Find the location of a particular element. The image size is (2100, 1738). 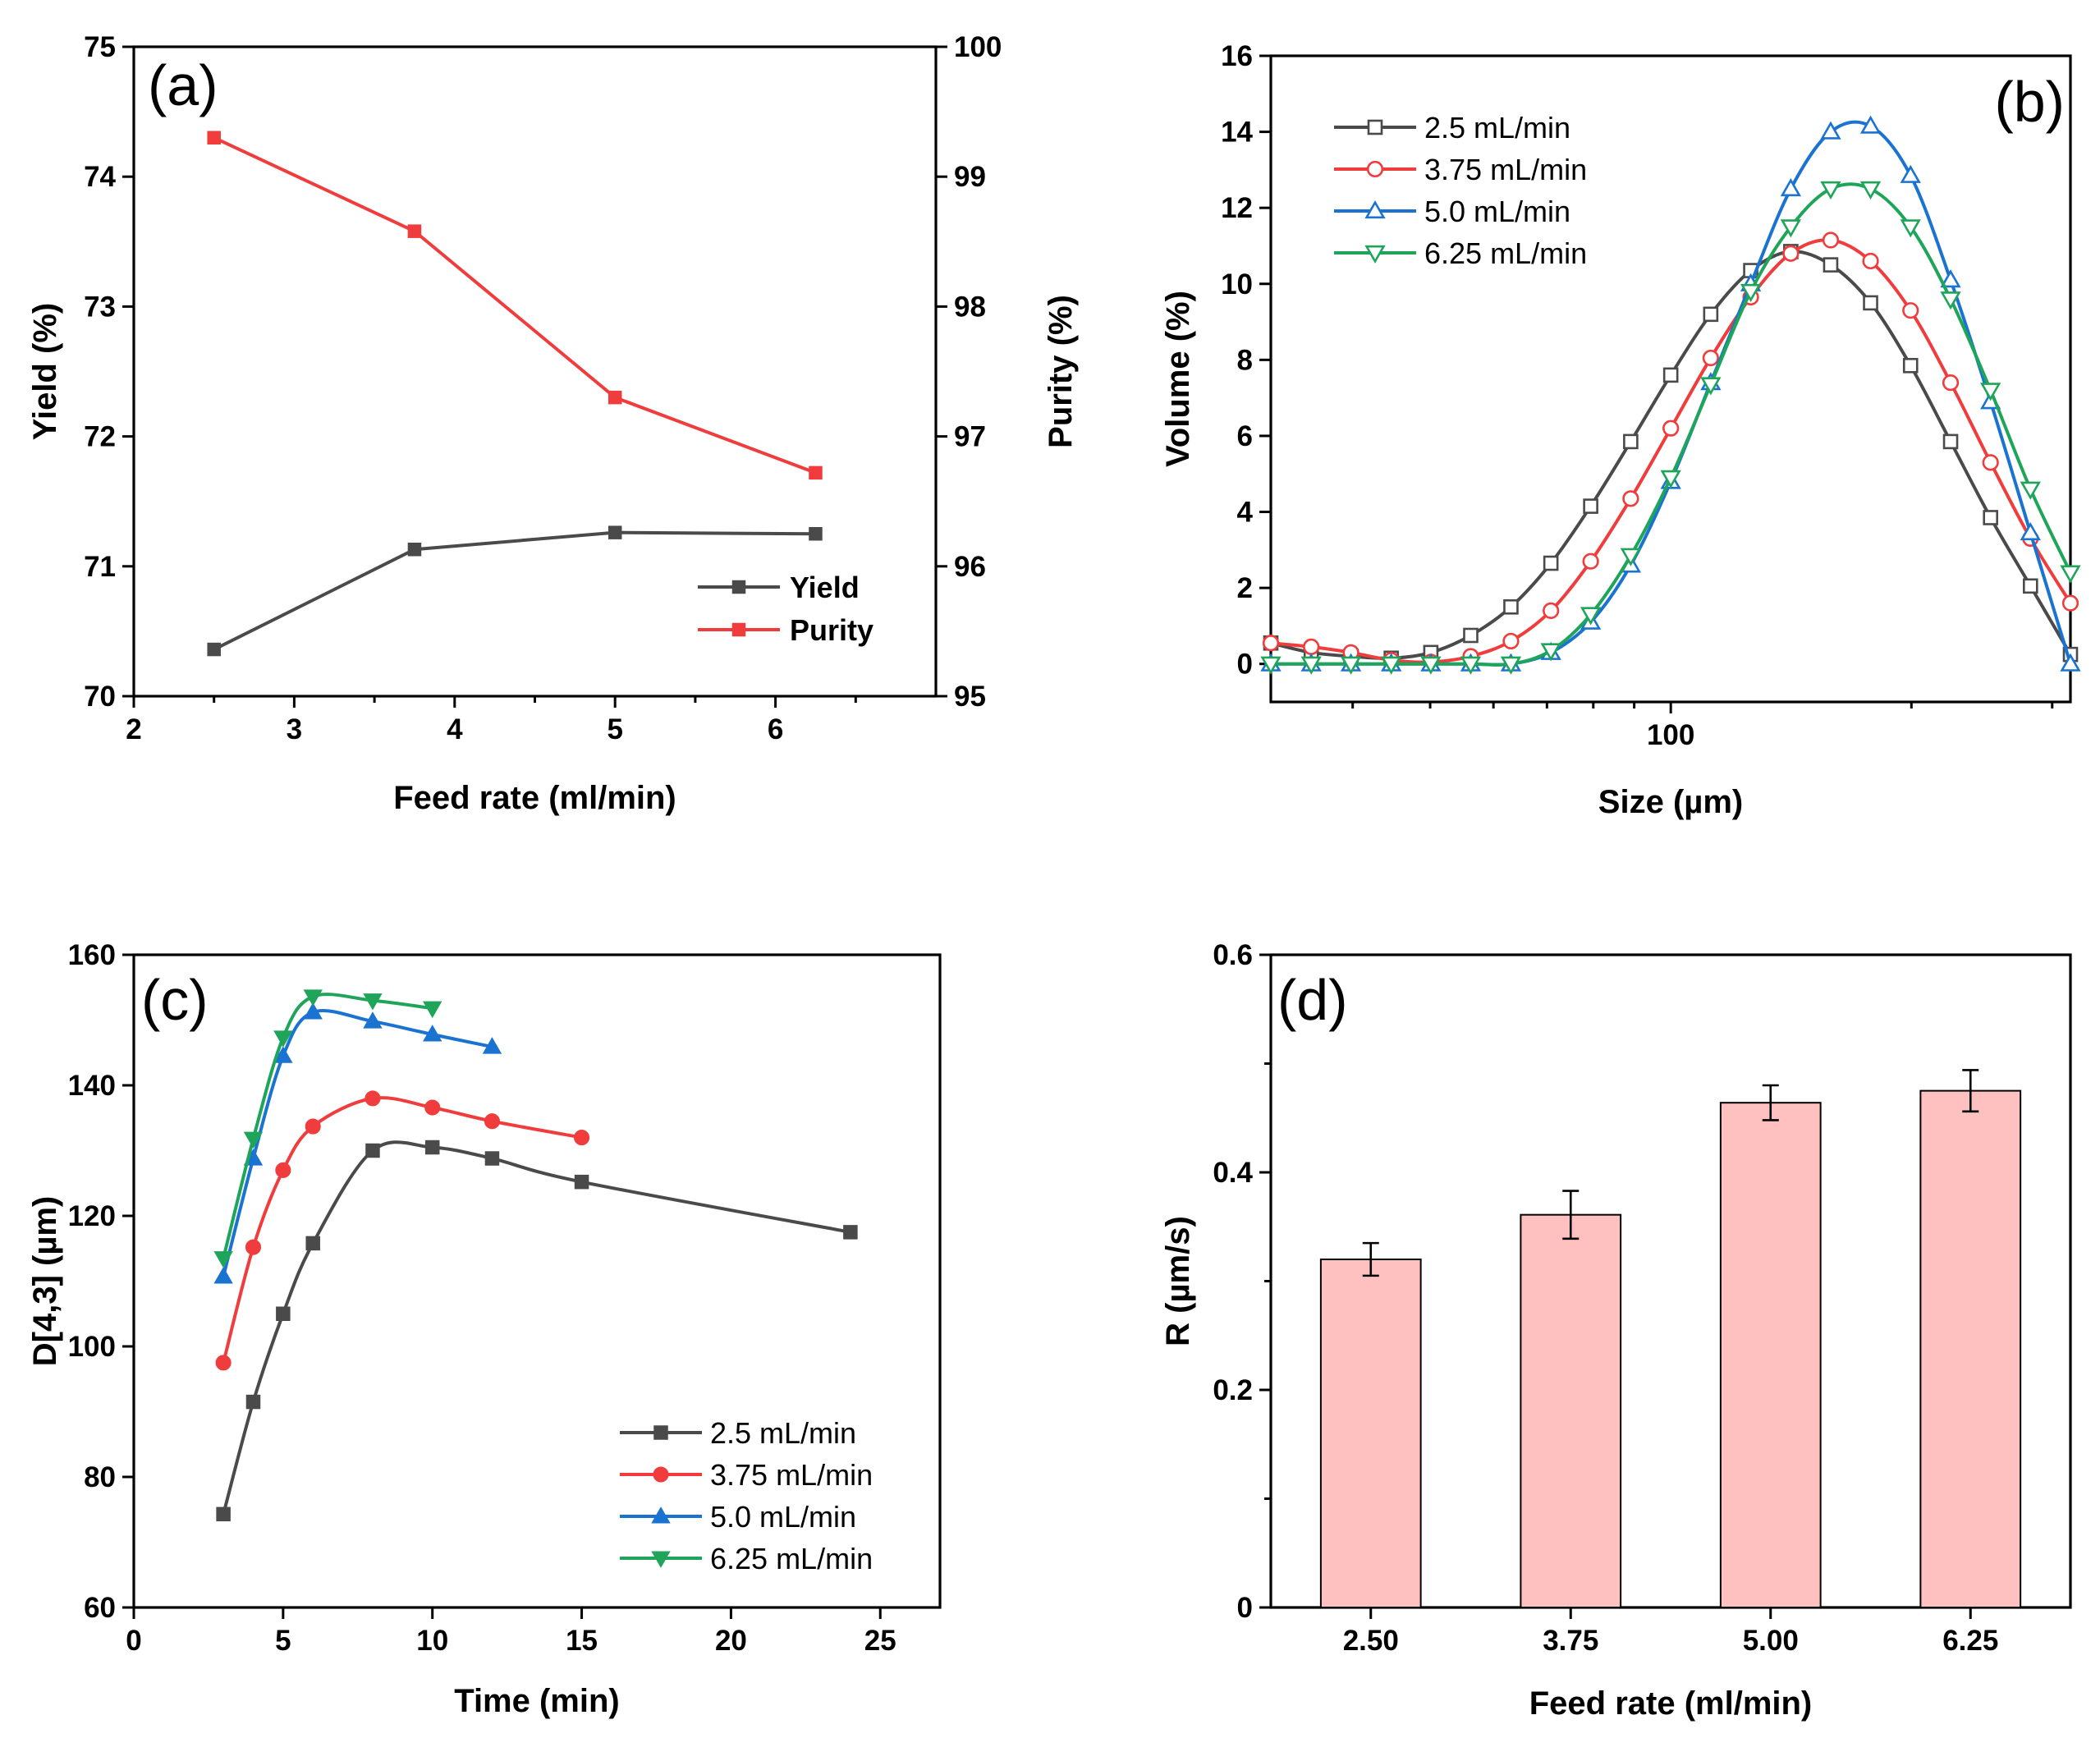

panel-a-legend-label: Yield is located at coordinates (825, 587).